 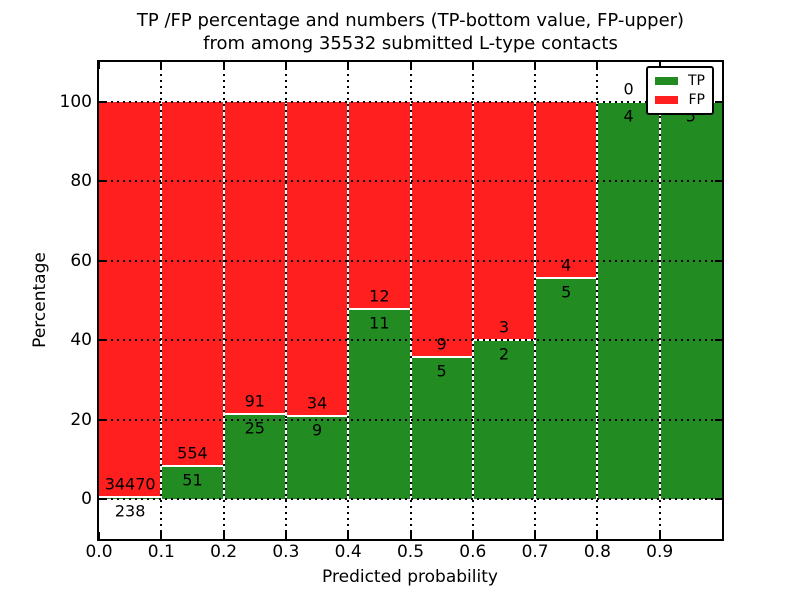 I want to click on y-tick-label: 100, so click(x=75, y=101).